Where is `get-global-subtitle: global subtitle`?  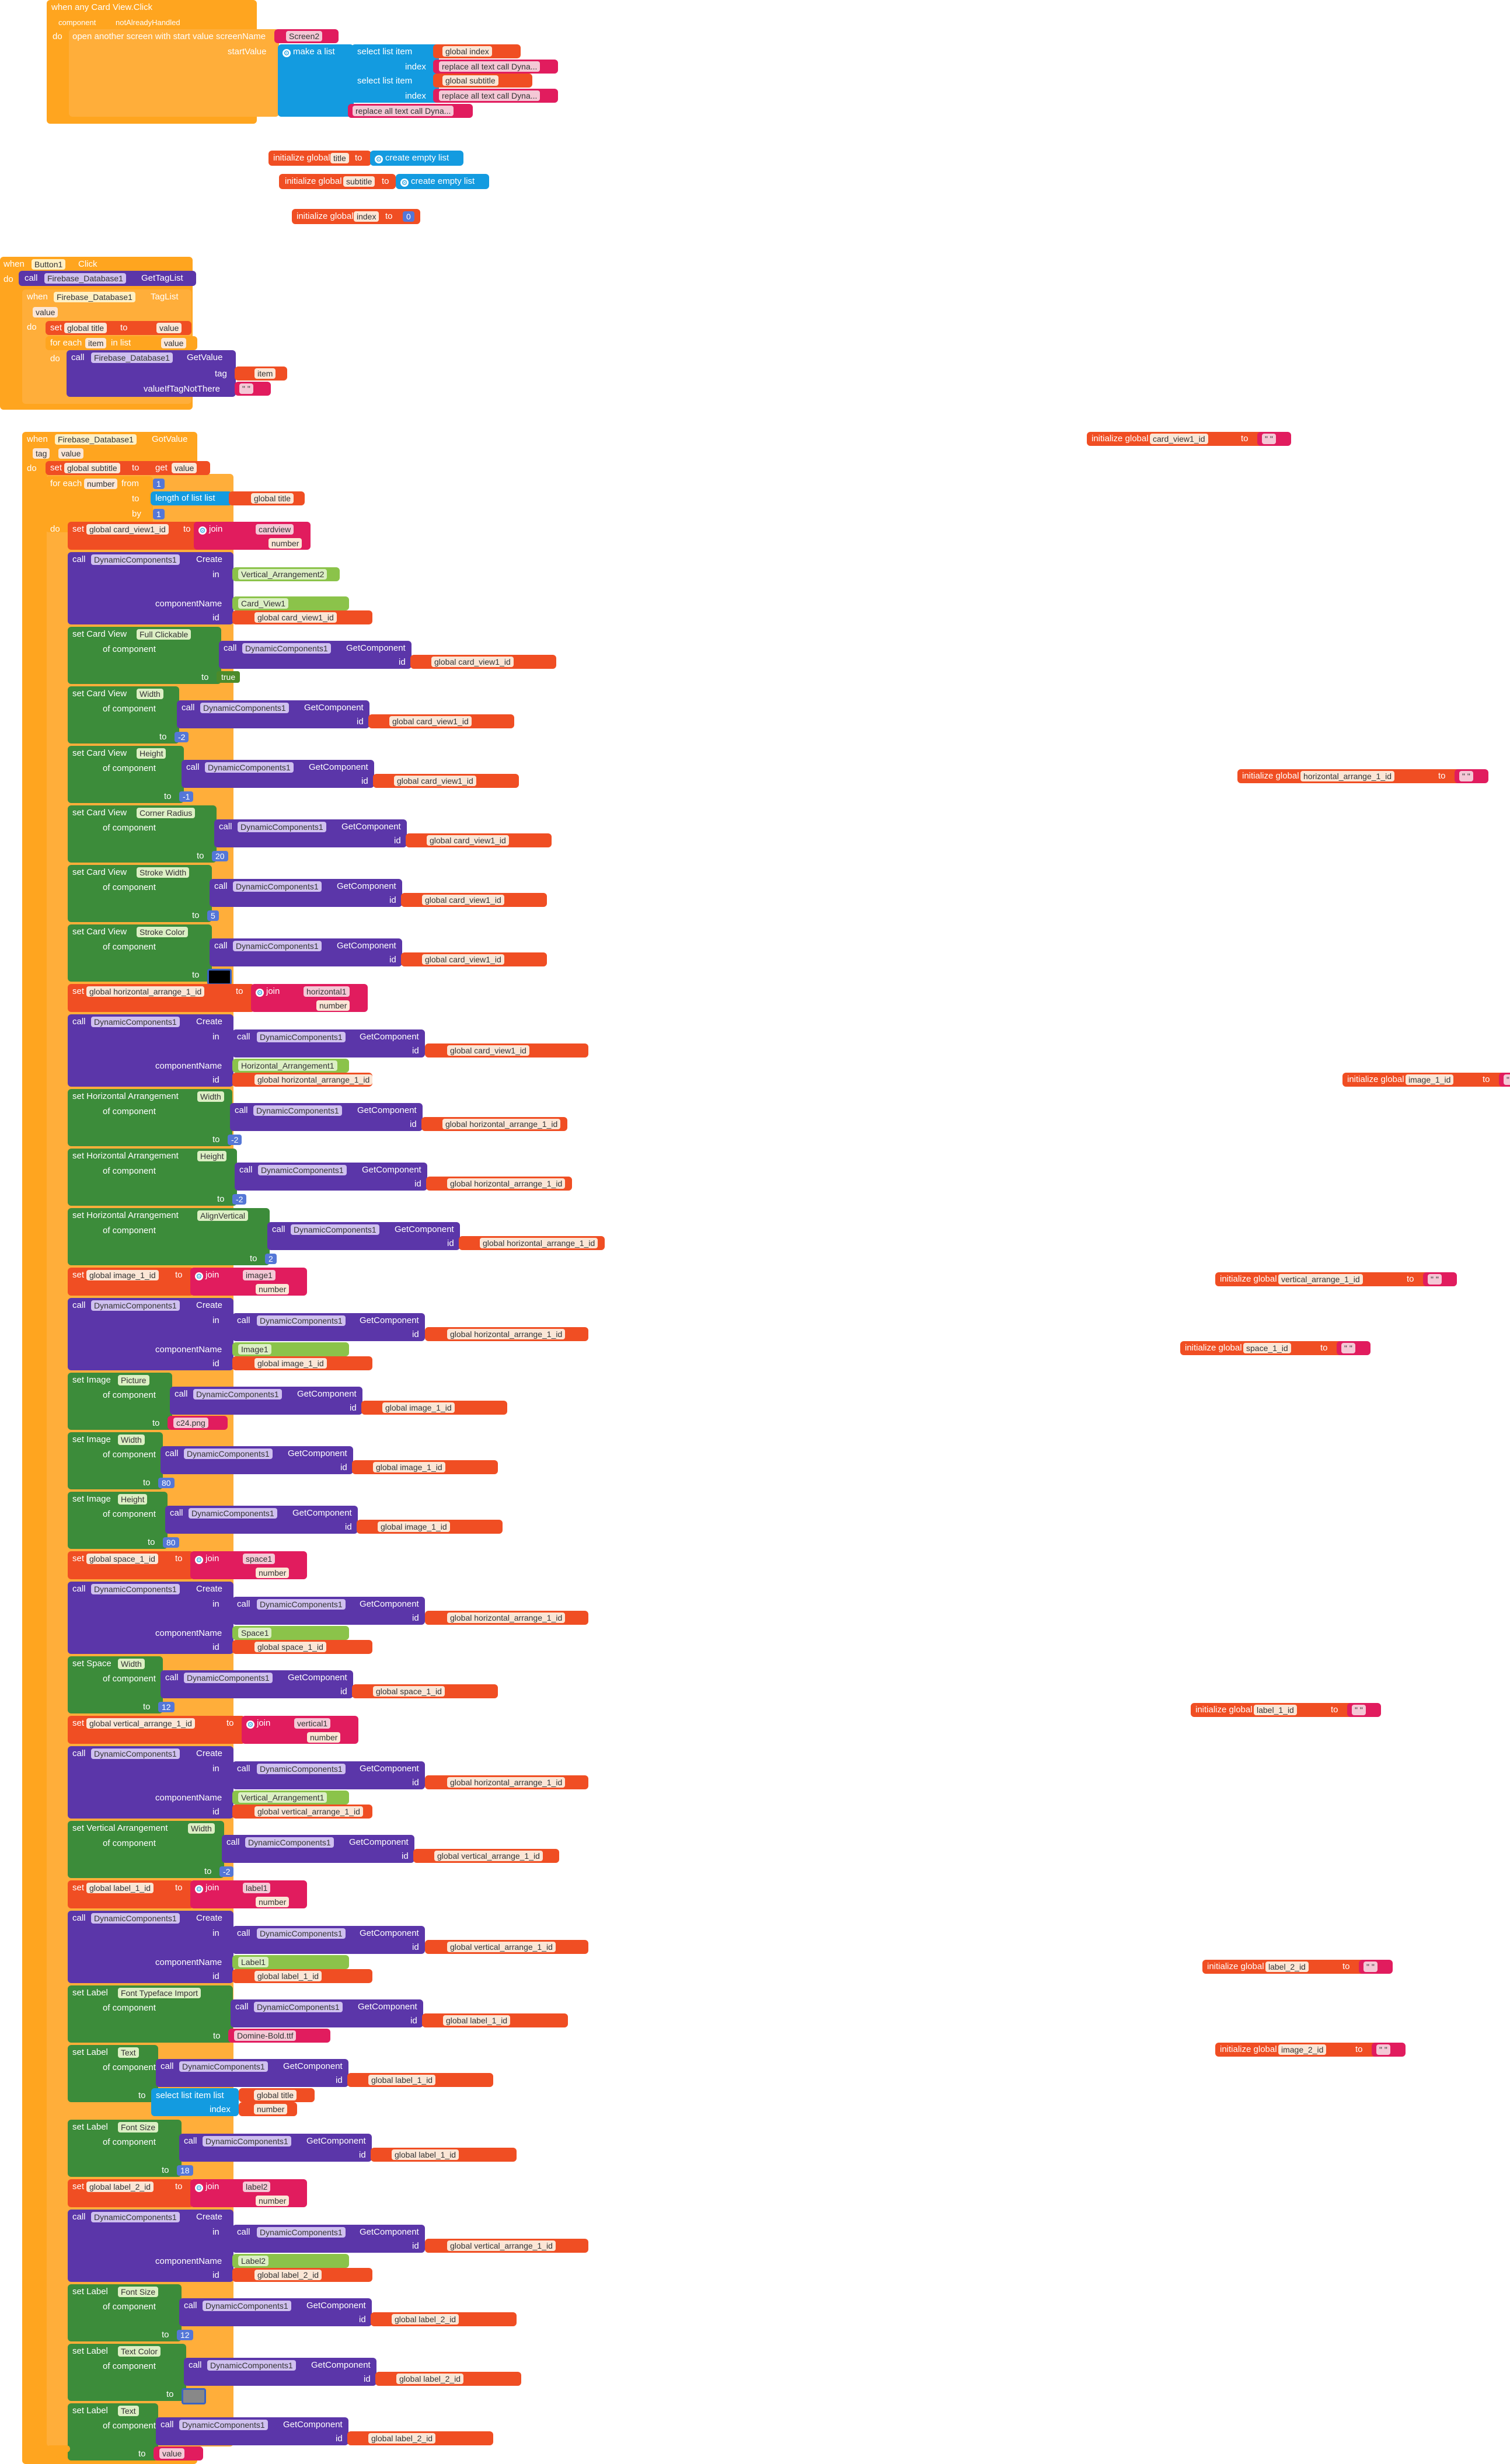
get-global-subtitle: global subtitle is located at coordinates (470, 80).